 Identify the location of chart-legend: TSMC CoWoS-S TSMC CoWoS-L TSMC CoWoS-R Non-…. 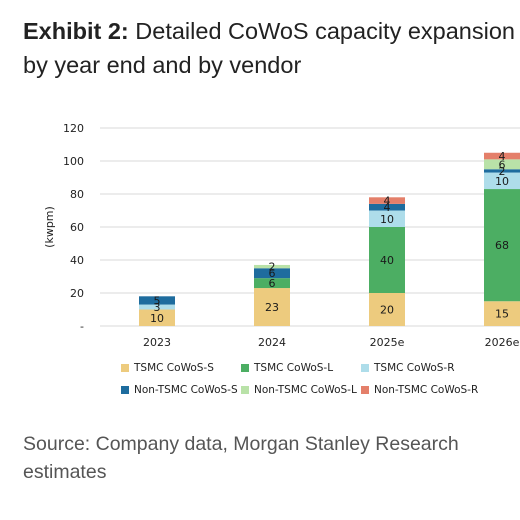
(260, 383).